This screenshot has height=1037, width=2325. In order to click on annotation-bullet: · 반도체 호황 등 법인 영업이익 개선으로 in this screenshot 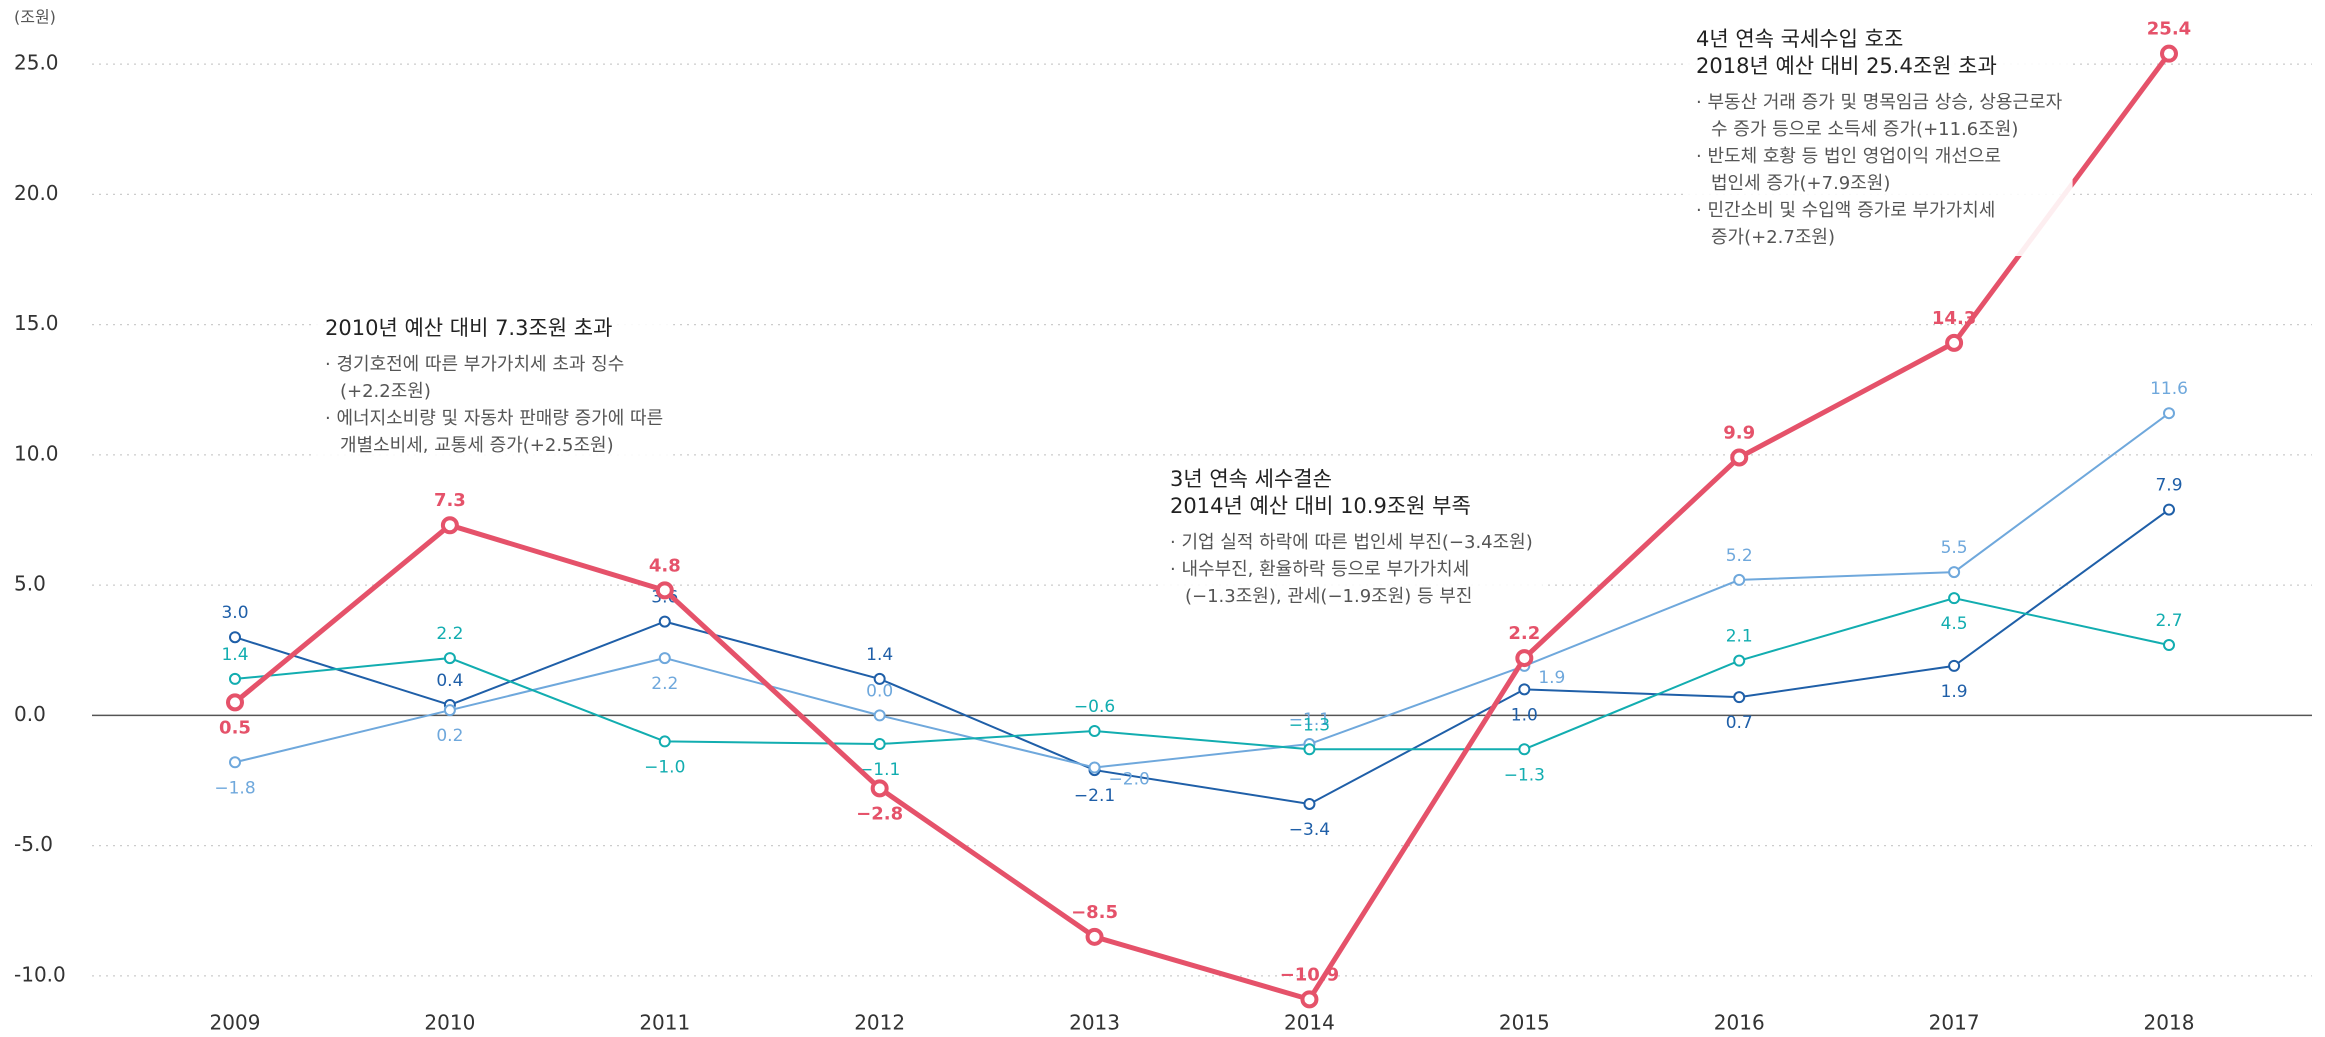, I will do `click(1848, 156)`.